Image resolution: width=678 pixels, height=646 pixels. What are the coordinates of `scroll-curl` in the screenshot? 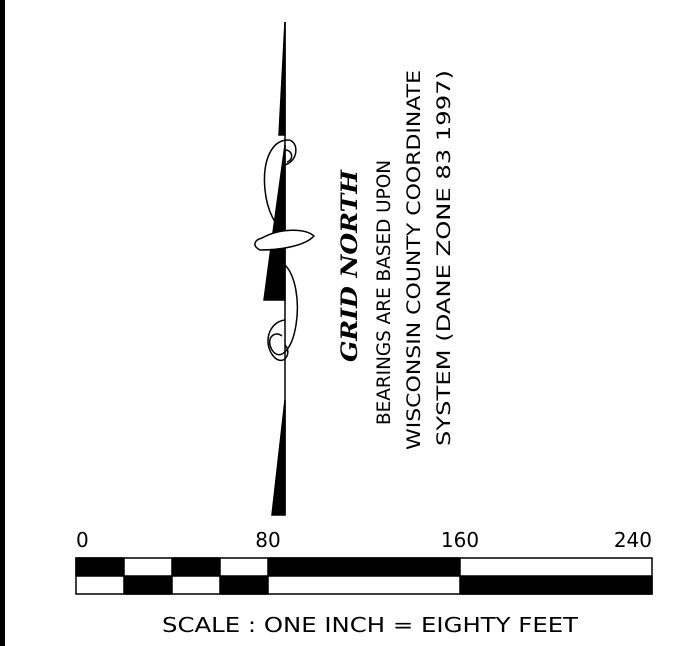 It's located at (288, 156).